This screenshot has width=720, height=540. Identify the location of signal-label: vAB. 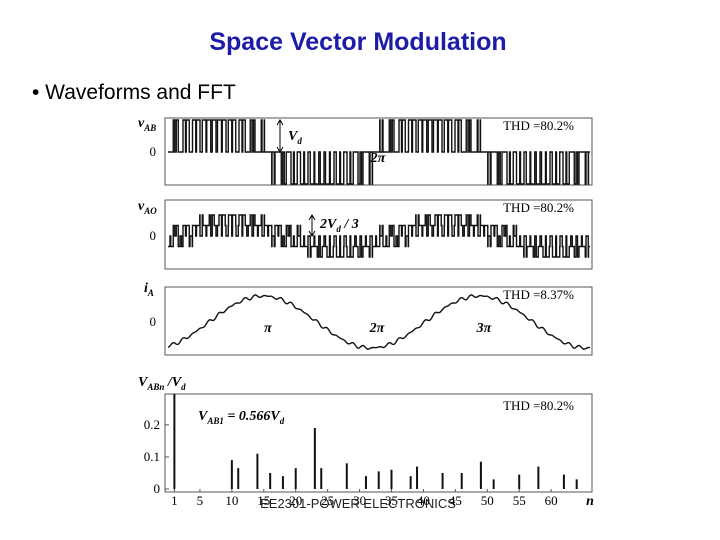
(147, 124).